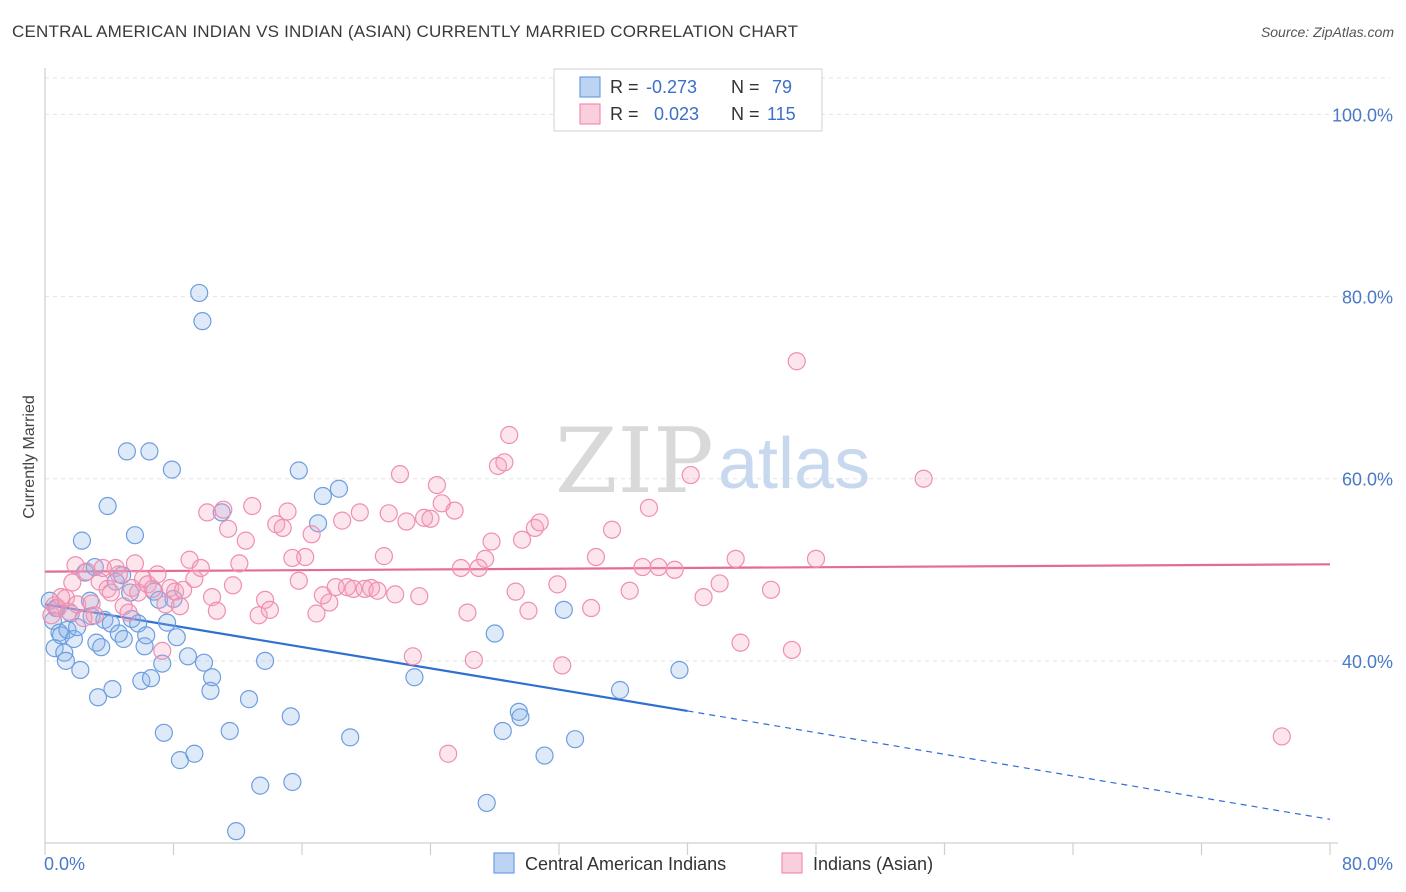 The width and height of the screenshot is (1406, 892). Describe the element at coordinates (713, 863) in the screenshot. I see `bottom-legend: Central American Indians Indians (Asian)` at that location.